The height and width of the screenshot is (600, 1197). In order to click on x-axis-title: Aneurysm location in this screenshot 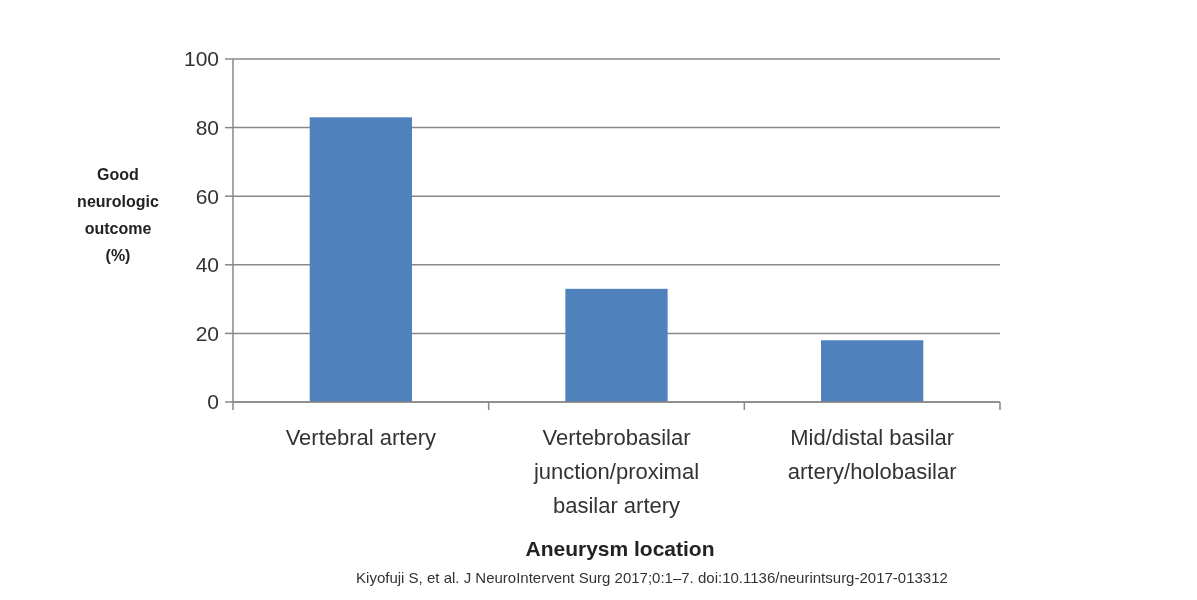, I will do `click(620, 548)`.